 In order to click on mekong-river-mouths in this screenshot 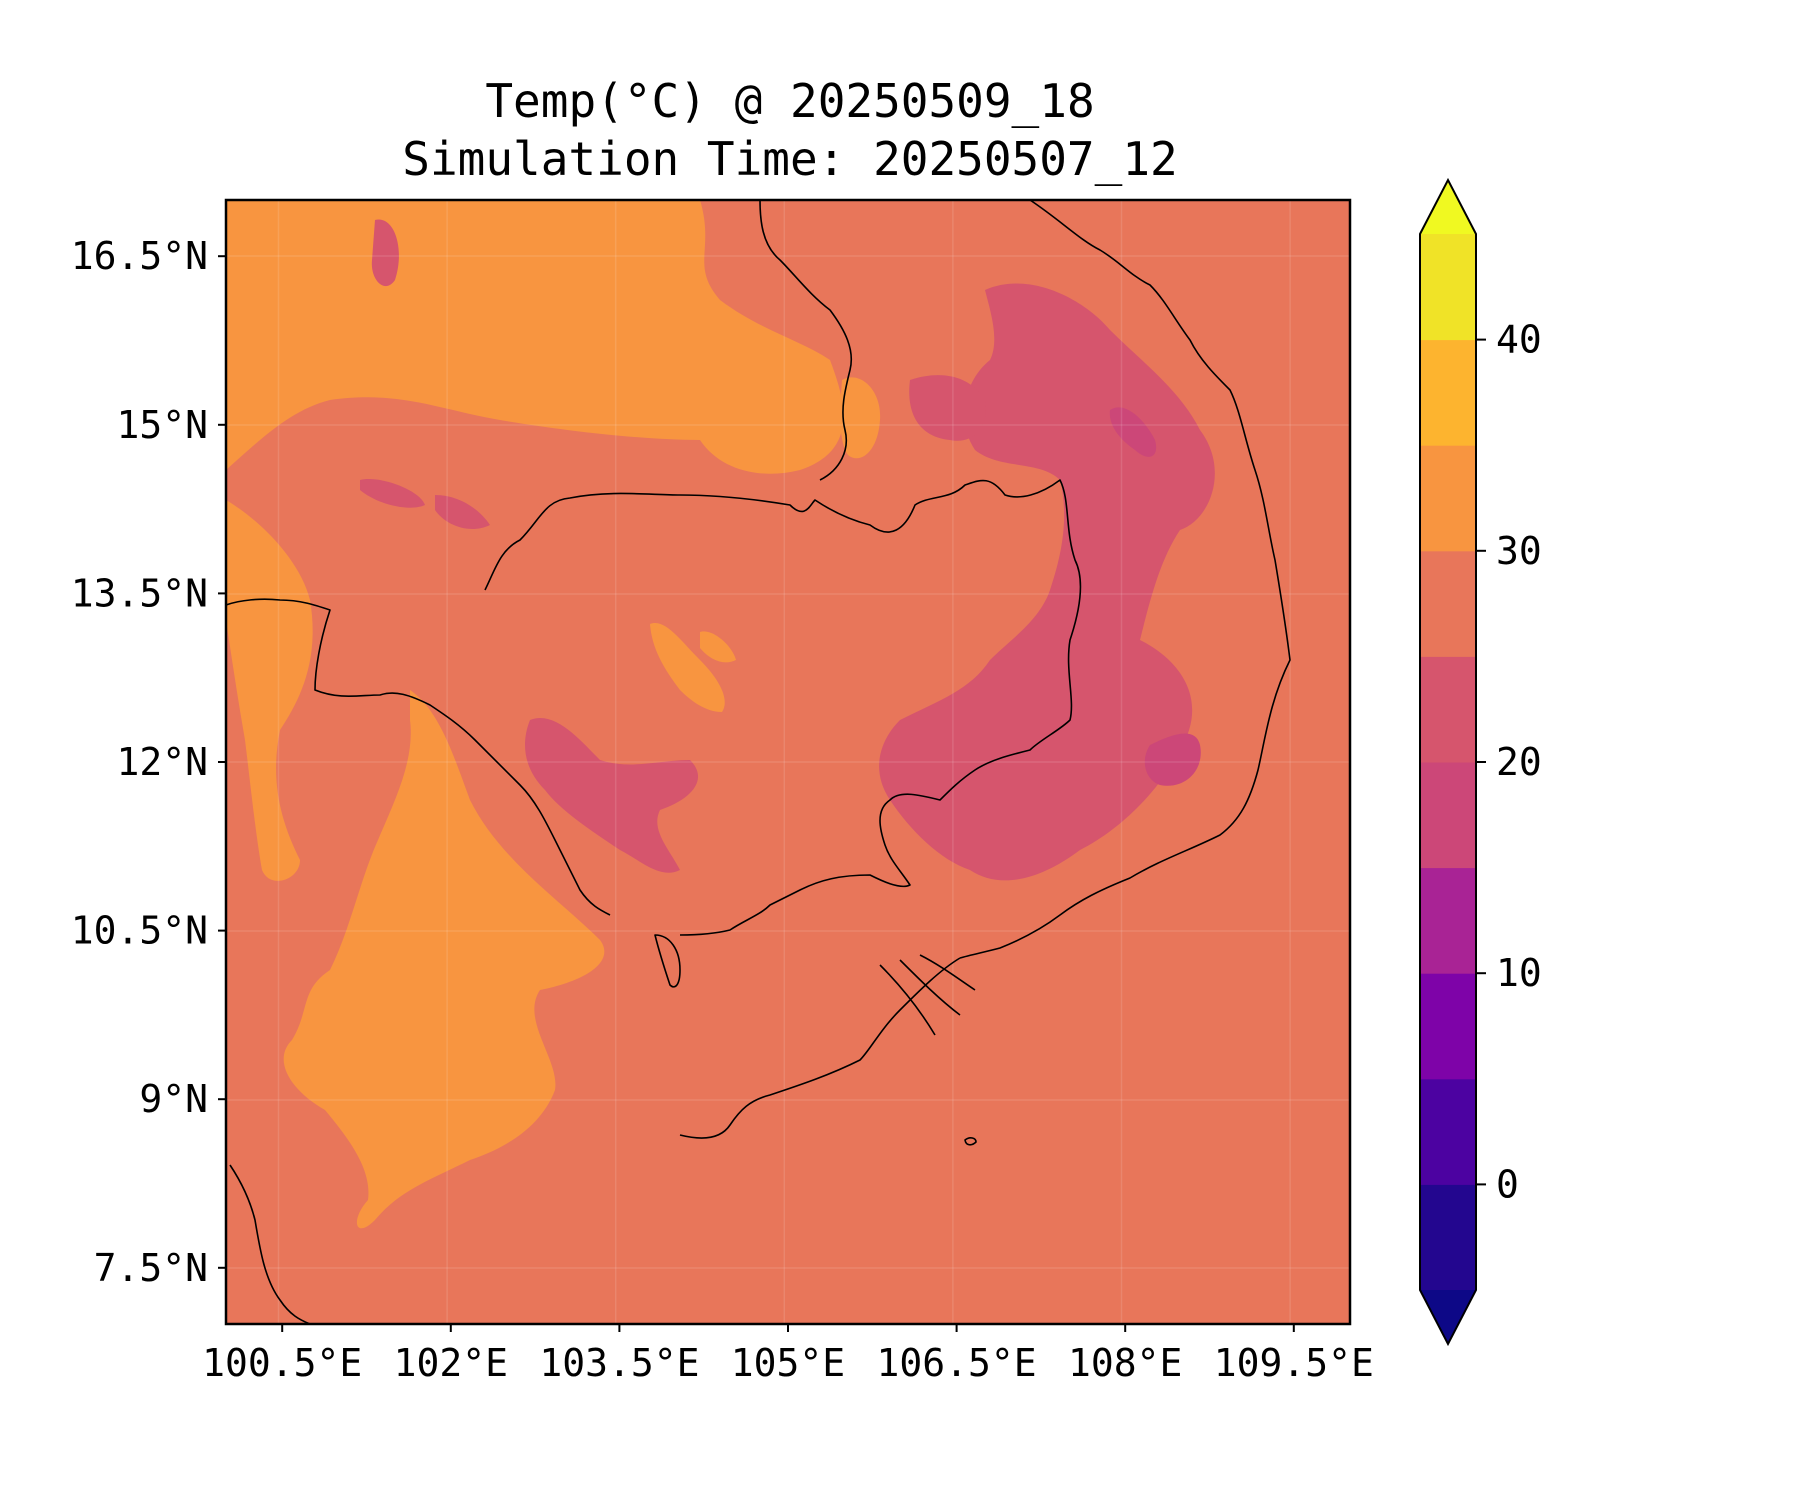, I will do `click(927, 995)`.